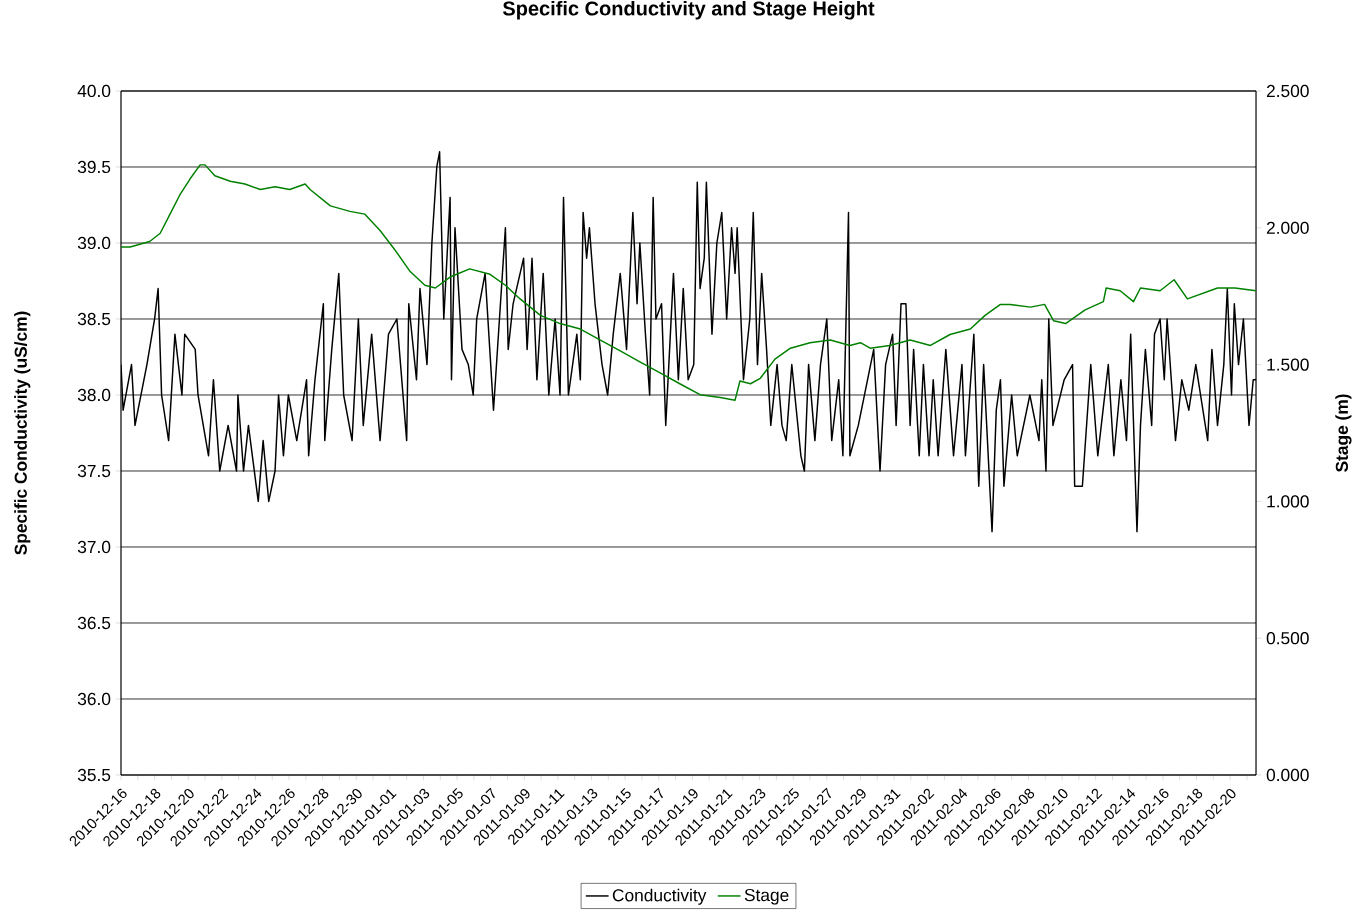 This screenshot has width=1369, height=913. What do you see at coordinates (688, 10) in the screenshot?
I see `chart-title: Specific Conductivity and Stage Height` at bounding box center [688, 10].